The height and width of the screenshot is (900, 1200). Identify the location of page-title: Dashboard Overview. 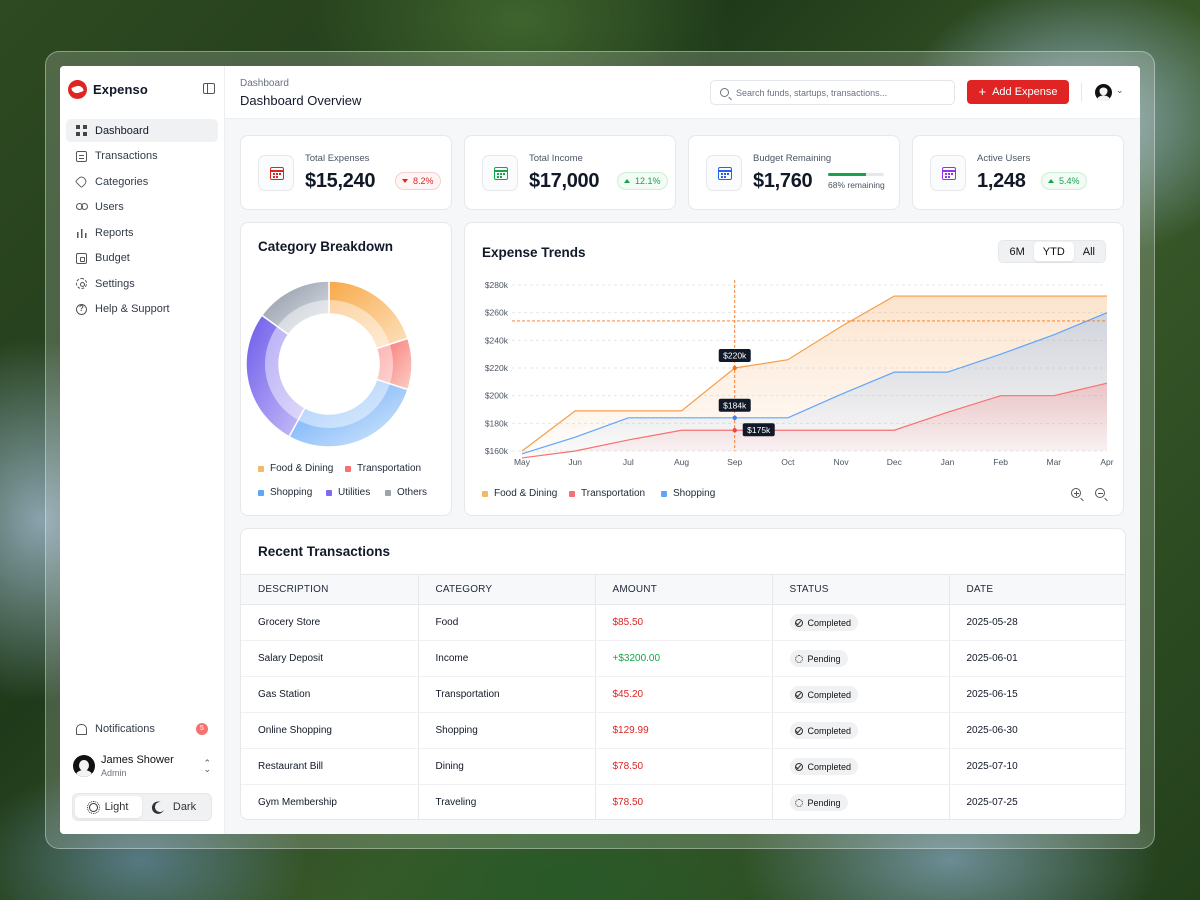
(301, 100).